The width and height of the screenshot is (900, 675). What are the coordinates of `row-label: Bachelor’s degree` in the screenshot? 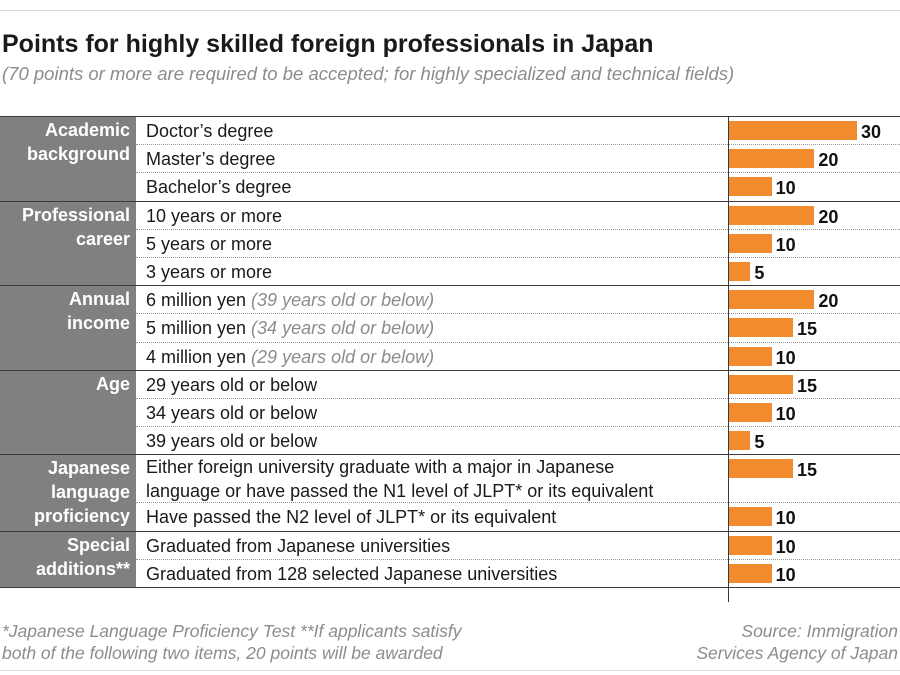 It's located at (218, 187).